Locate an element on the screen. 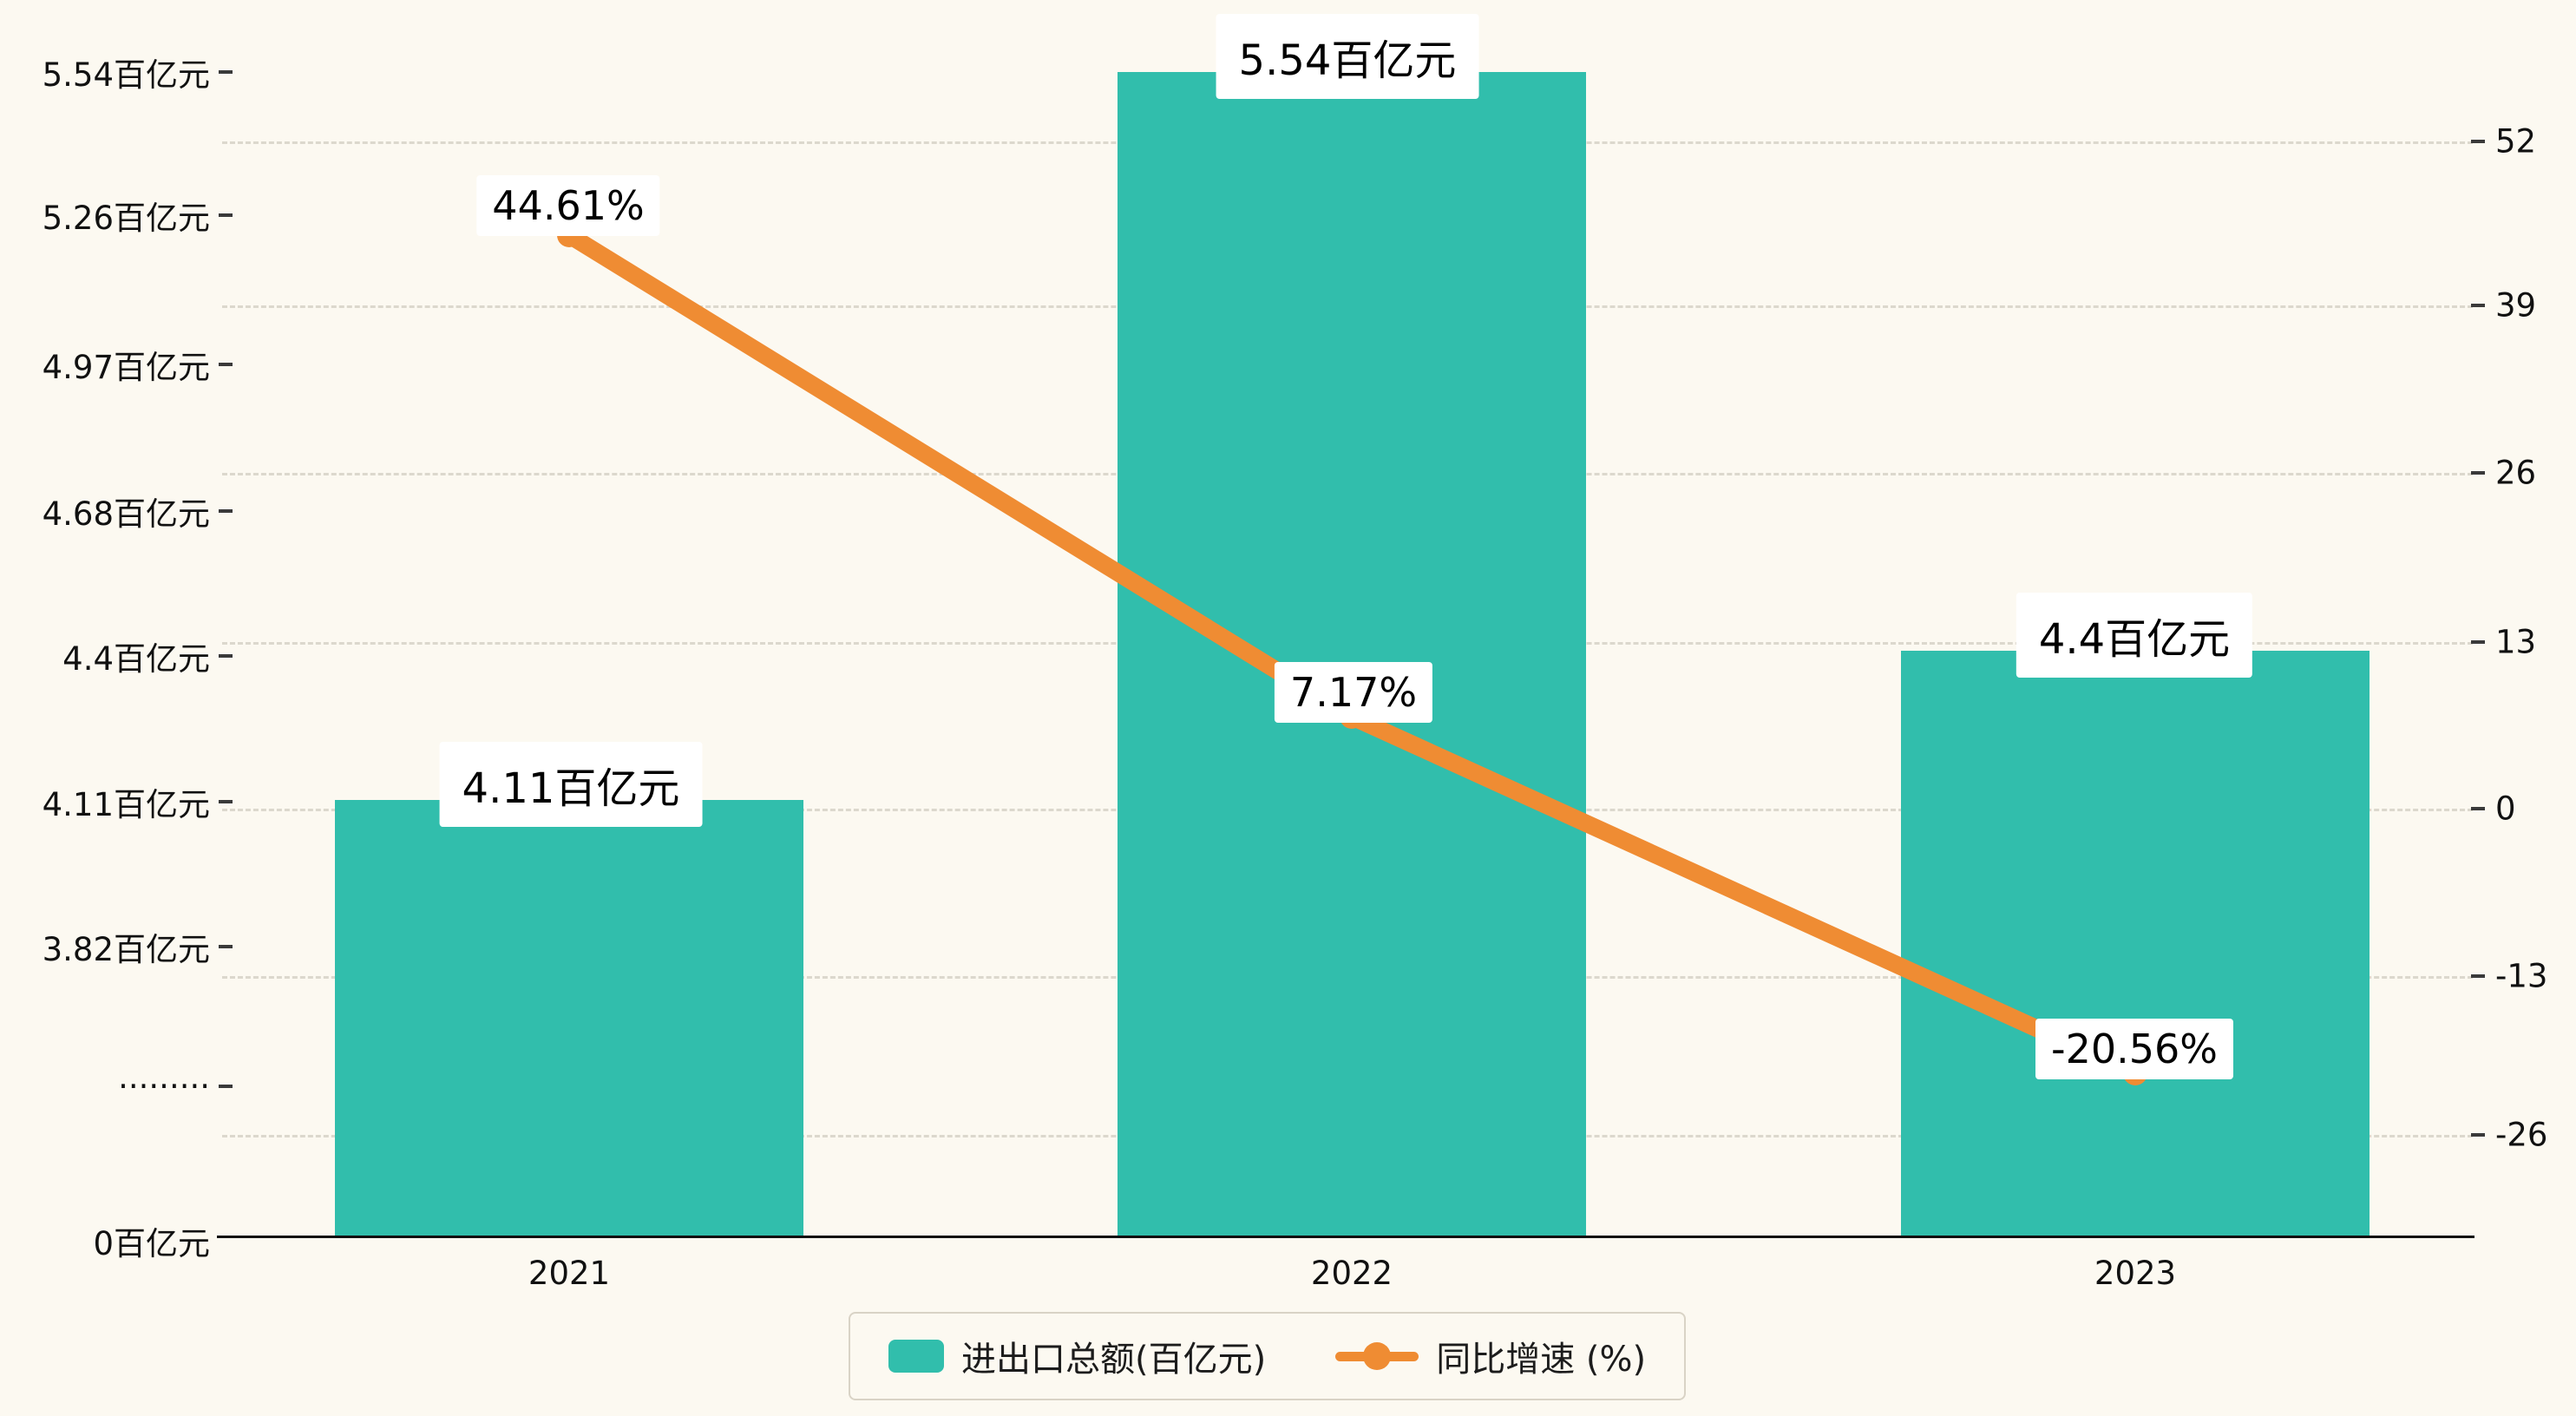  y-axis-right-tick-label: 52 is located at coordinates (2516, 141).